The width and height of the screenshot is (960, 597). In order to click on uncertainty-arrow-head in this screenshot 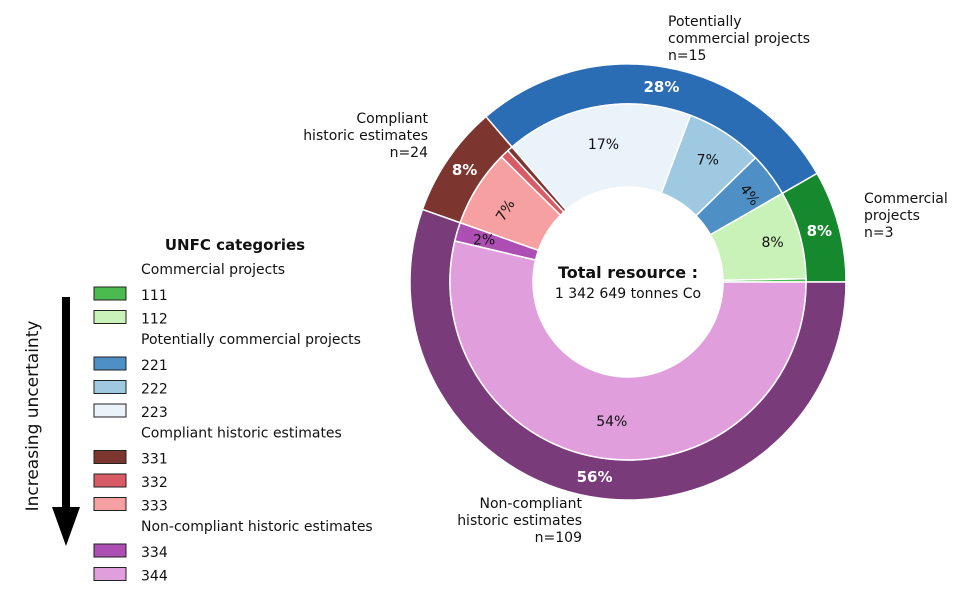, I will do `click(66, 526)`.